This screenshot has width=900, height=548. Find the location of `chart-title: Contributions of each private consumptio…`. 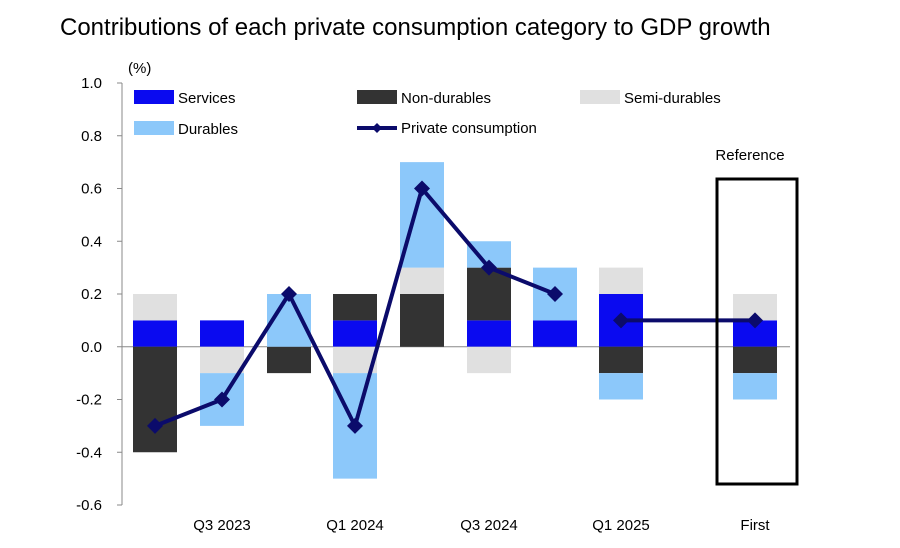

chart-title: Contributions of each private consumptio… is located at coordinates (415, 27).